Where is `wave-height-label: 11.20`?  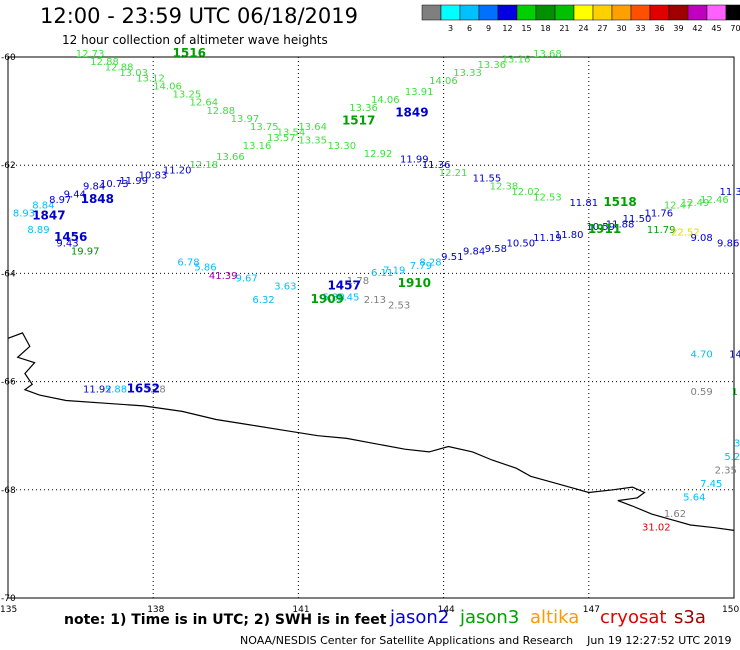
wave-height-label: 11.20 is located at coordinates (177, 170).